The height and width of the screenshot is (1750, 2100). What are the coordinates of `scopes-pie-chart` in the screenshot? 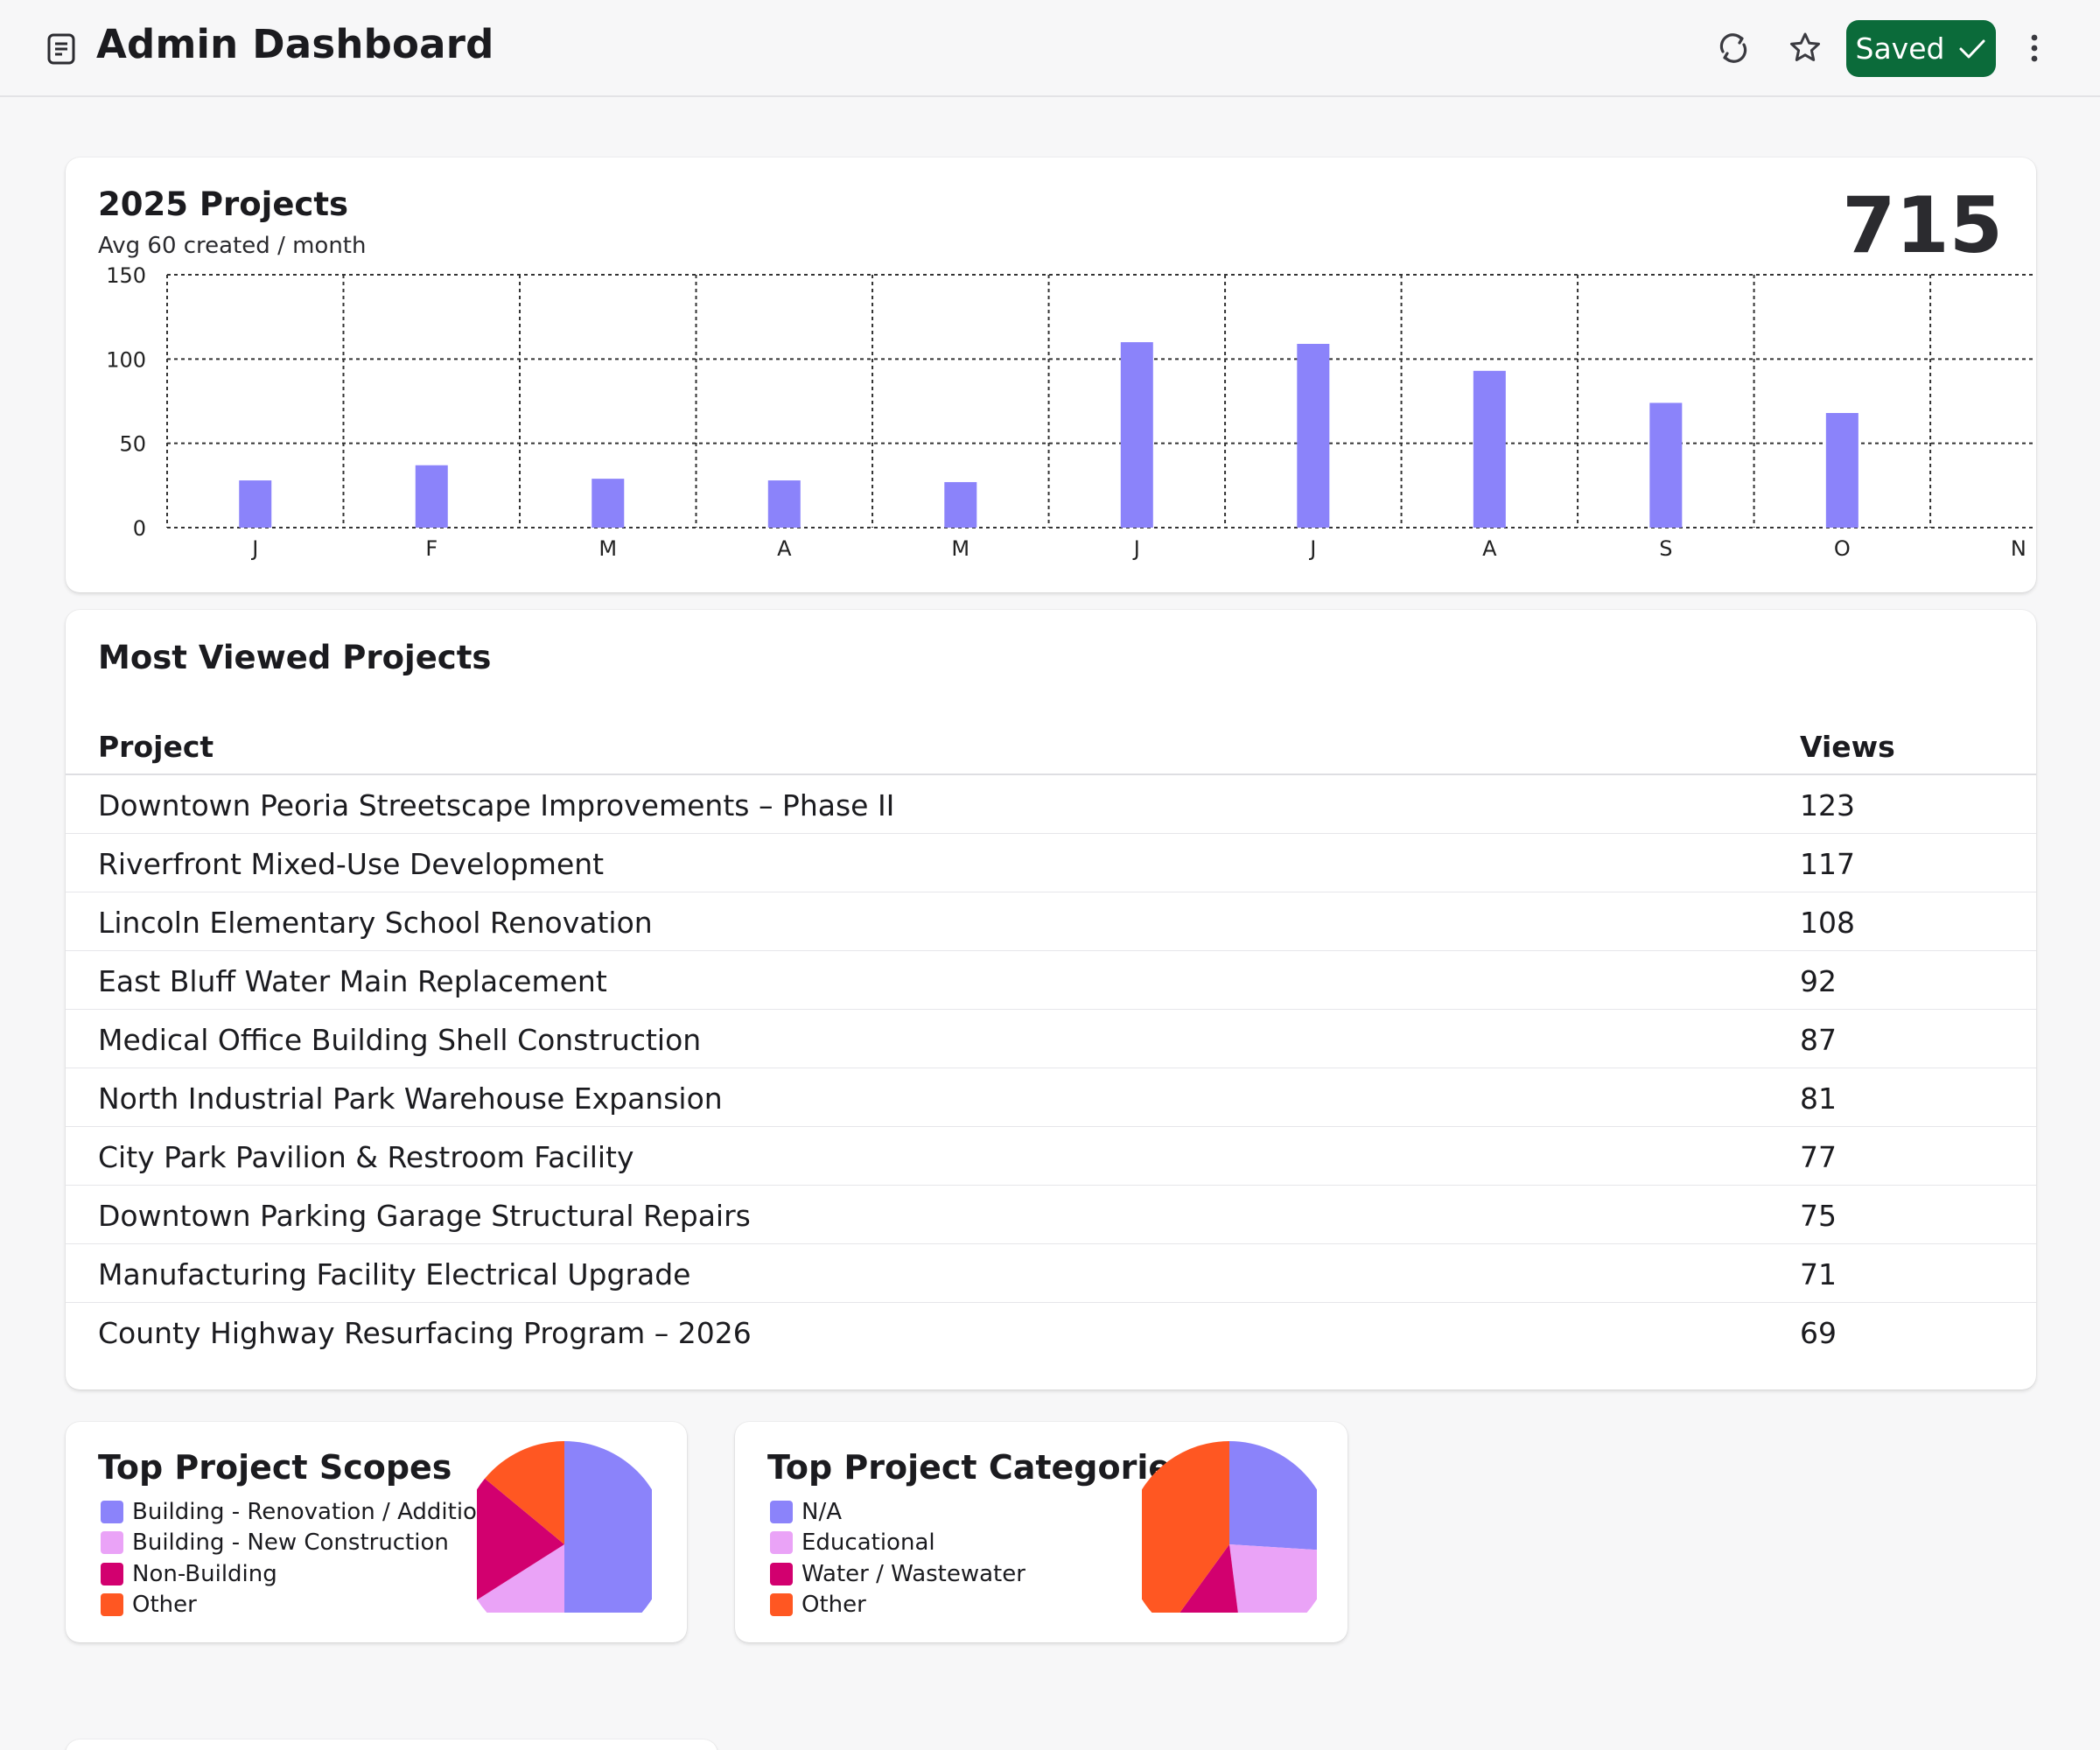 It's located at (564, 1527).